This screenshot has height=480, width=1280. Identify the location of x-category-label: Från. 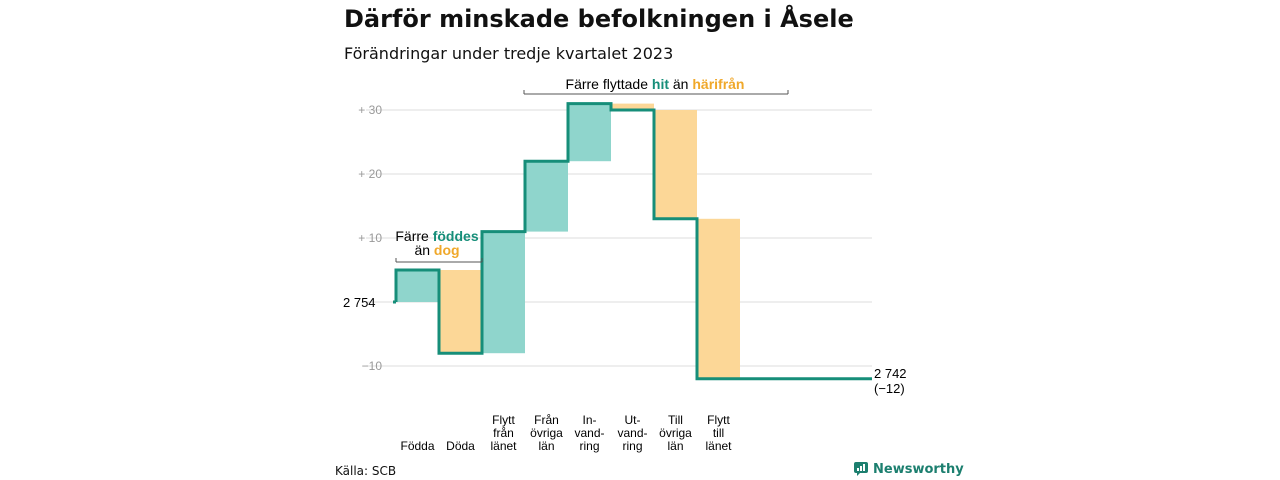
(546, 420).